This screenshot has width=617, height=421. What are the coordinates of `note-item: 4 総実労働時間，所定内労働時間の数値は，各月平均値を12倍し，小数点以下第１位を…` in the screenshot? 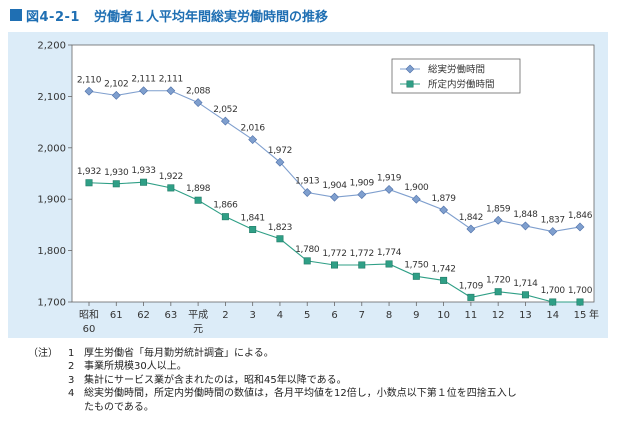 It's located at (292, 393).